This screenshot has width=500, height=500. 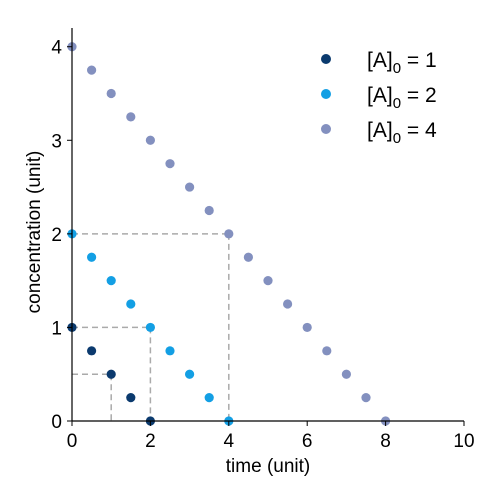 What do you see at coordinates (56, 328) in the screenshot?
I see `y-tick-label: 1` at bounding box center [56, 328].